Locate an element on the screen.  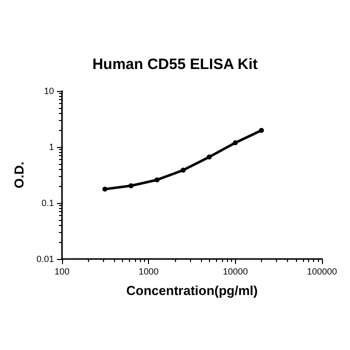
x-axis-title: Concentration(pg/ml) is located at coordinates (192, 290).